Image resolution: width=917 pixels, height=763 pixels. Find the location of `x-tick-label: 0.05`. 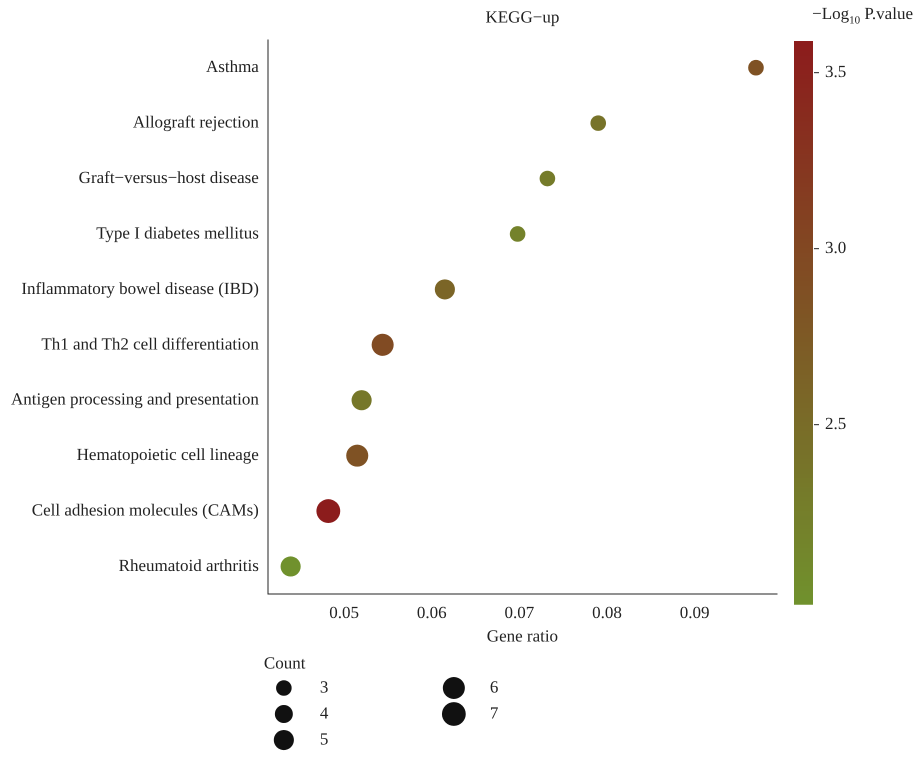

x-tick-label: 0.05 is located at coordinates (344, 612).